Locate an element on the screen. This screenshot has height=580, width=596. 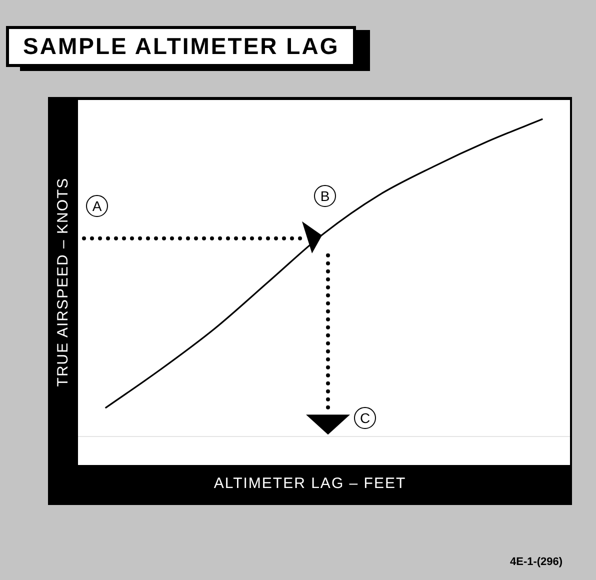
annotation: B is located at coordinates (325, 196).